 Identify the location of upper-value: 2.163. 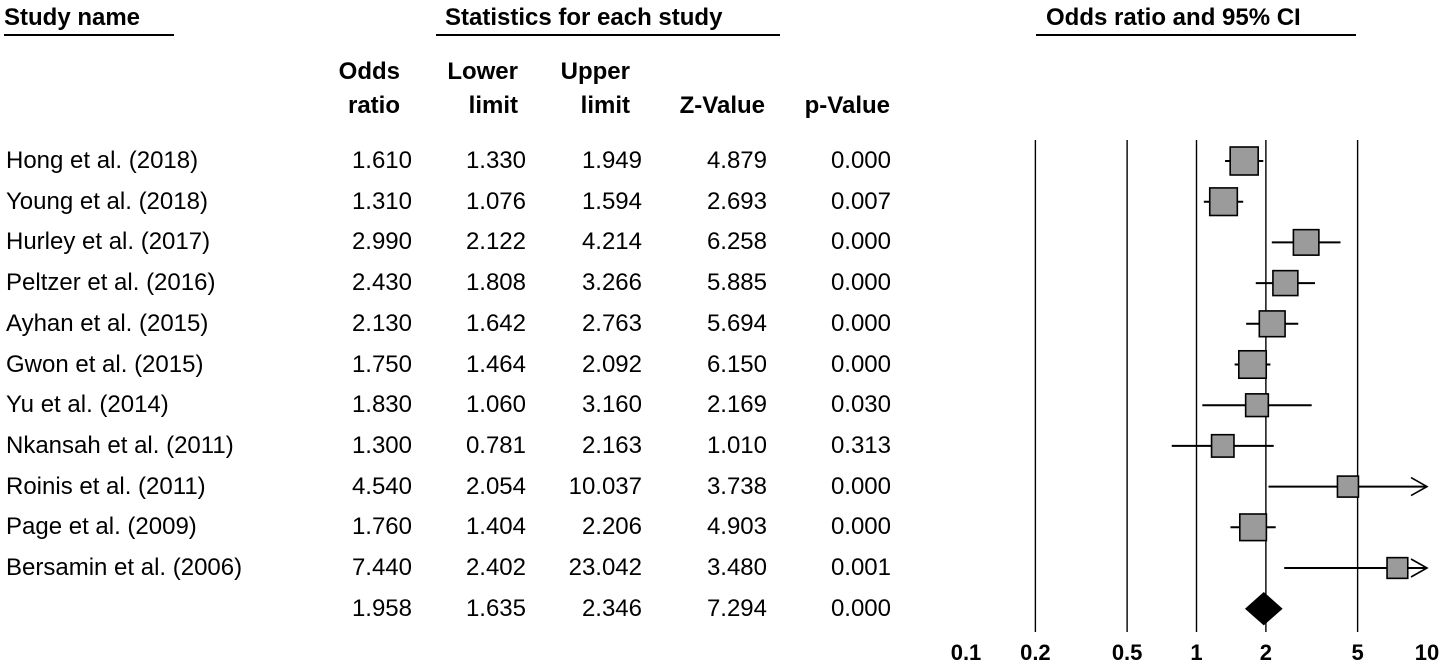
(611, 445).